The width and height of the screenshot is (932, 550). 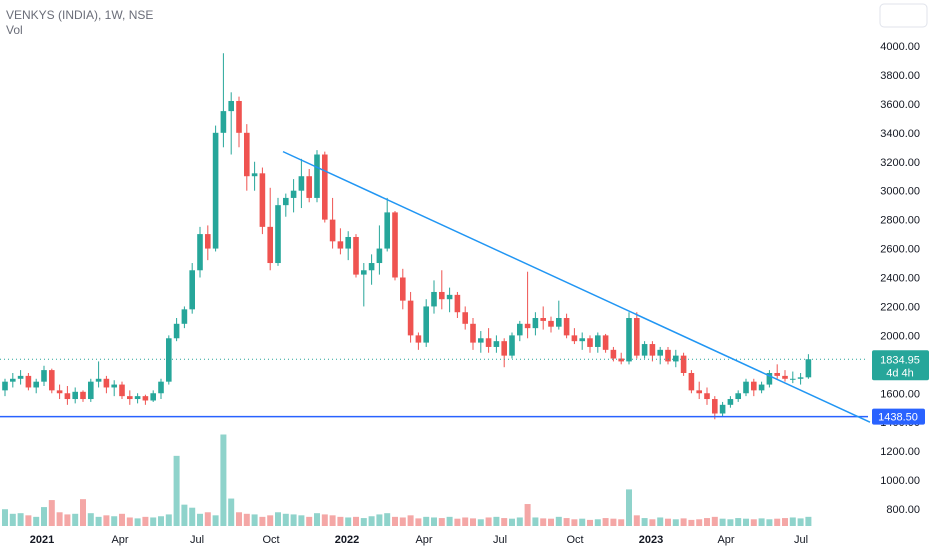 I want to click on time-tick-label: Apr, so click(x=725, y=540).